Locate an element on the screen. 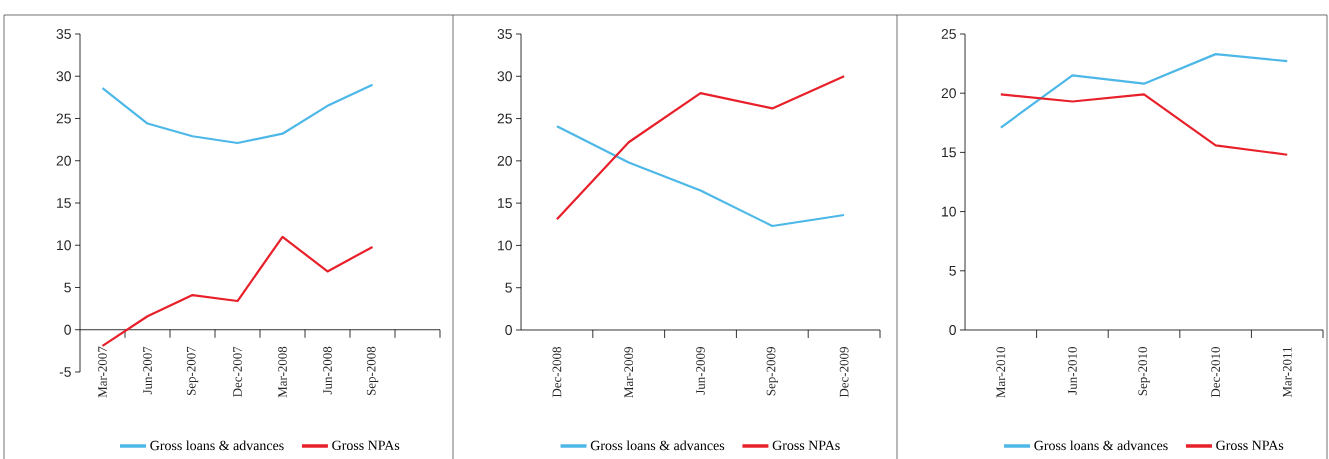 This screenshot has height=459, width=1329. x-tick-label: Dec-2008 is located at coordinates (557, 372).